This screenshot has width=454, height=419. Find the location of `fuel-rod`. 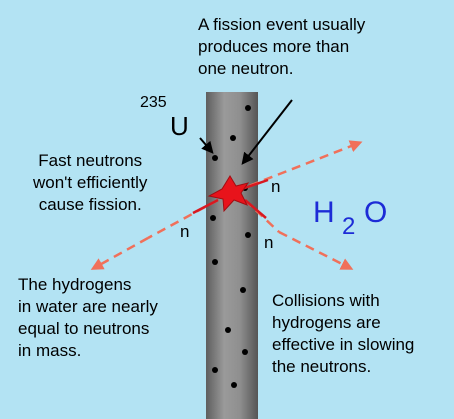

fuel-rod is located at coordinates (232, 255).